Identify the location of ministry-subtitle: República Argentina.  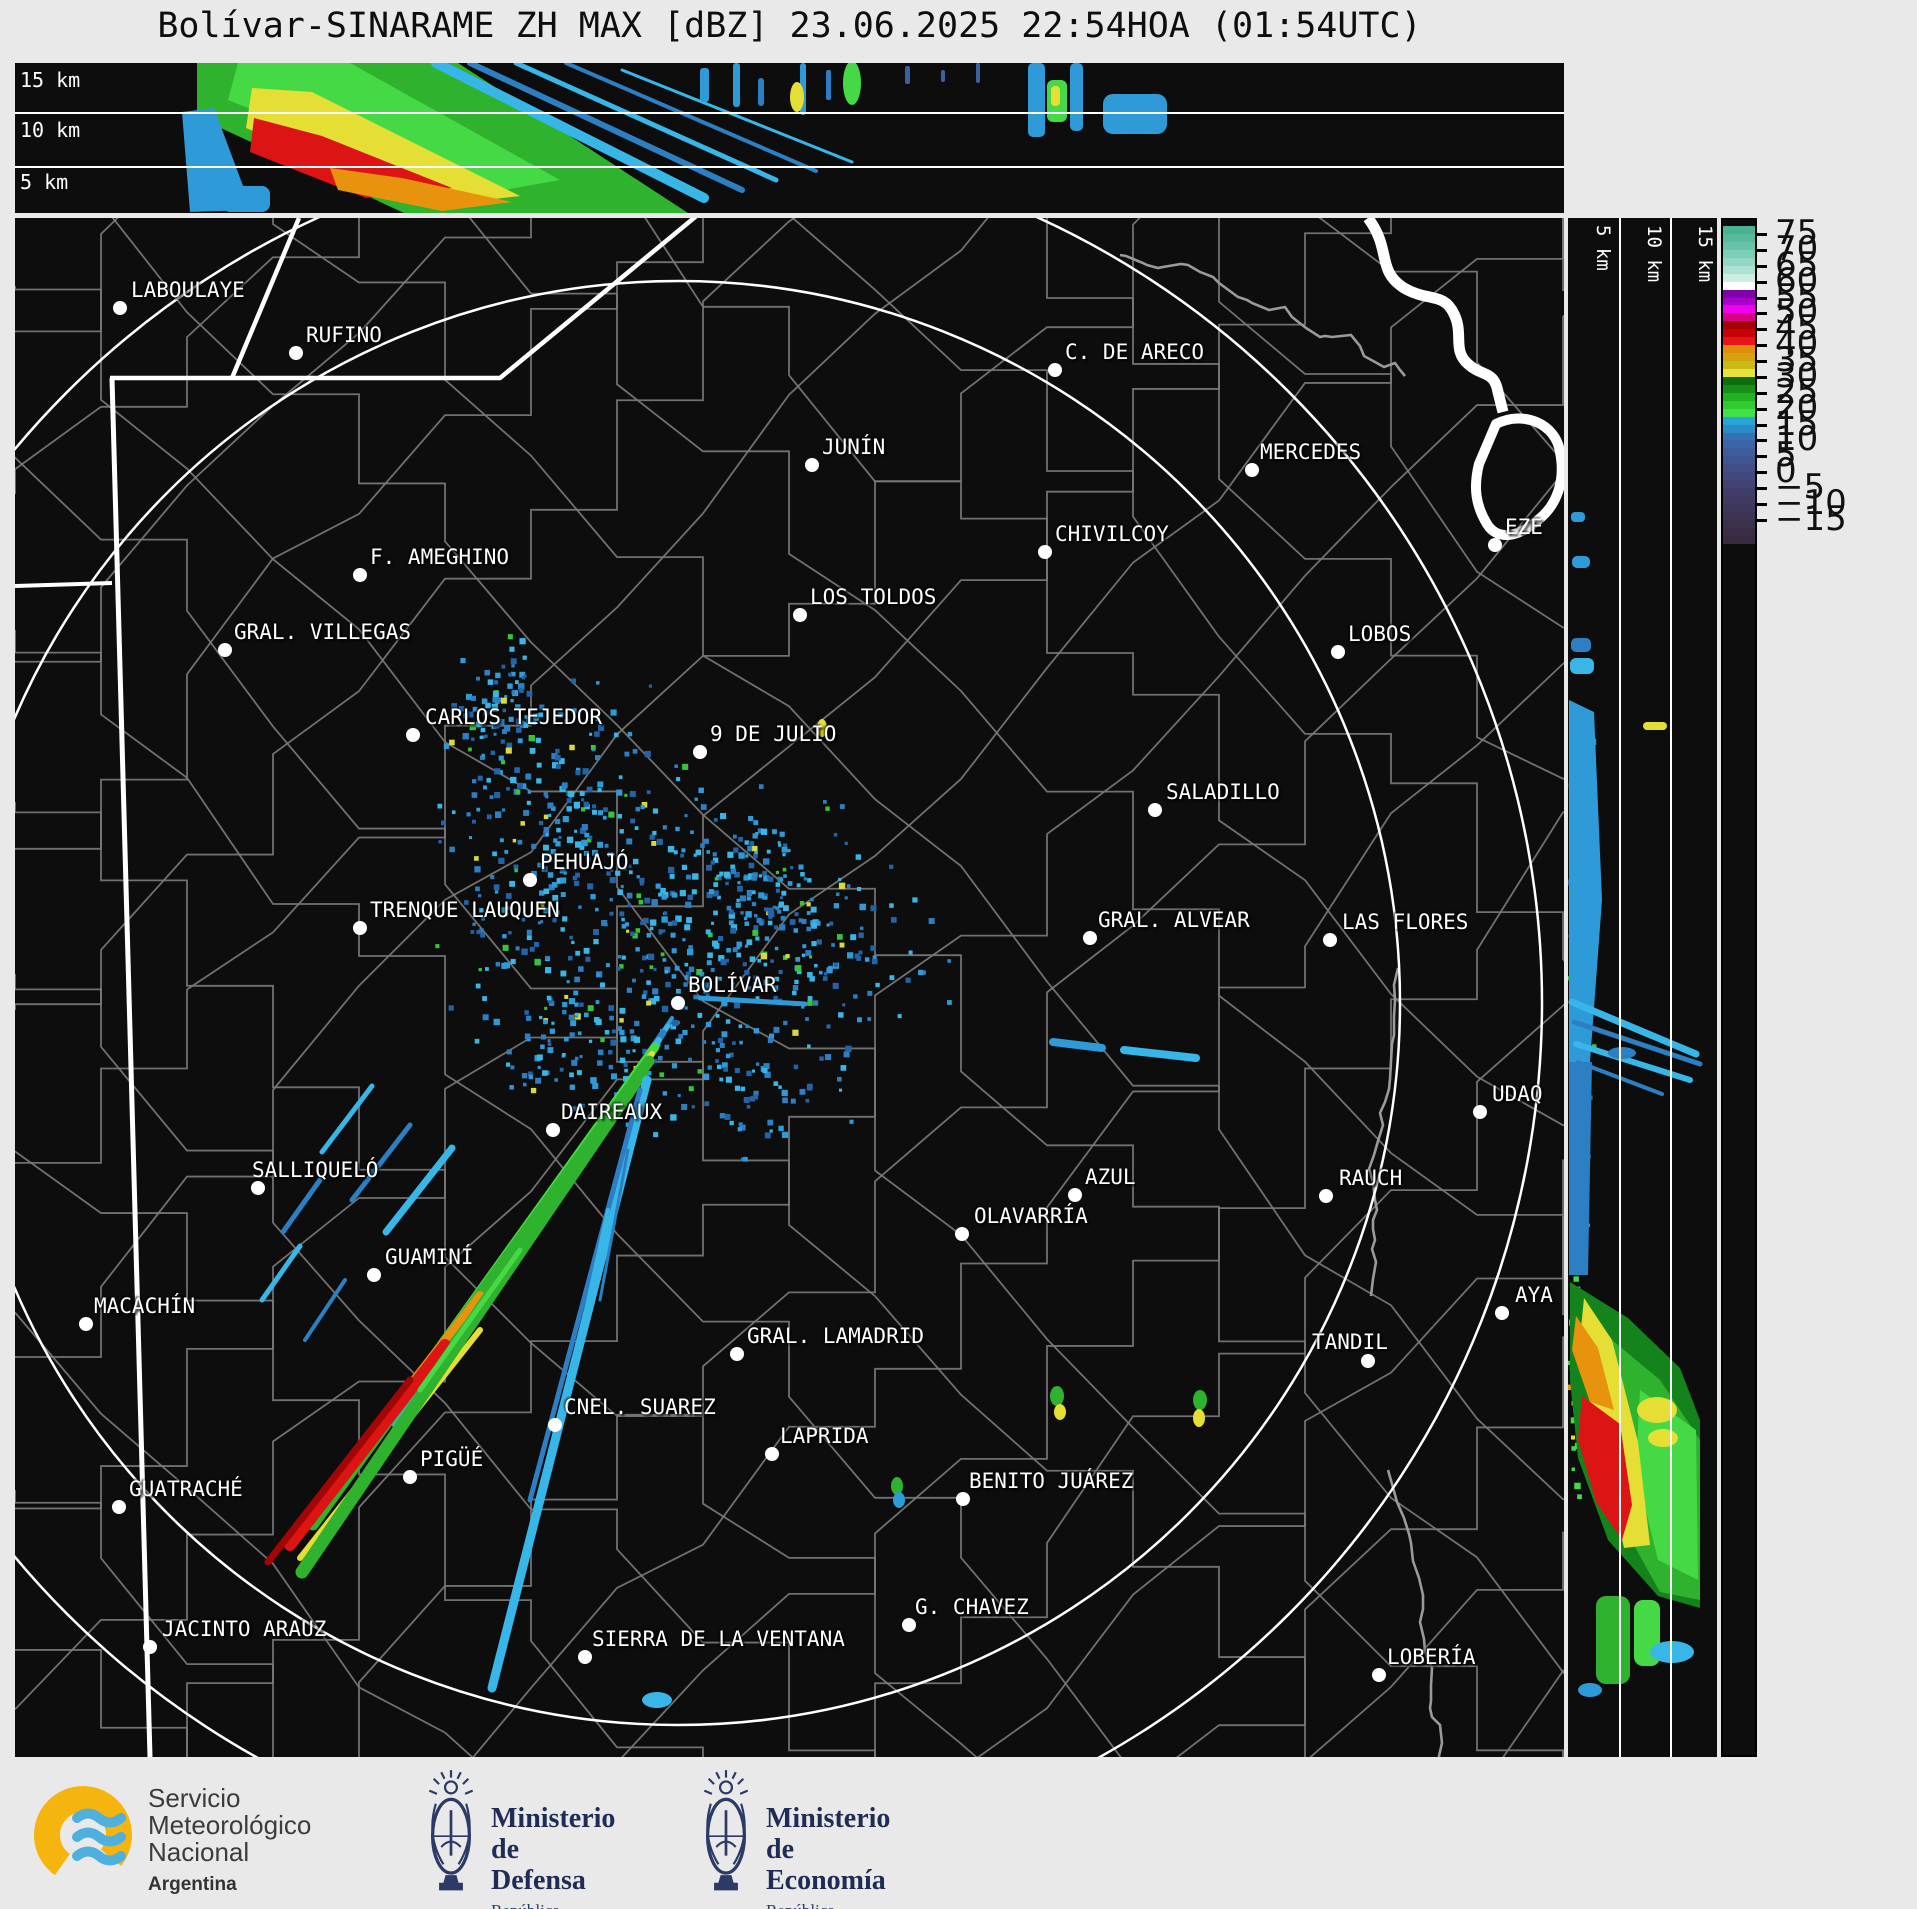
(828, 1905).